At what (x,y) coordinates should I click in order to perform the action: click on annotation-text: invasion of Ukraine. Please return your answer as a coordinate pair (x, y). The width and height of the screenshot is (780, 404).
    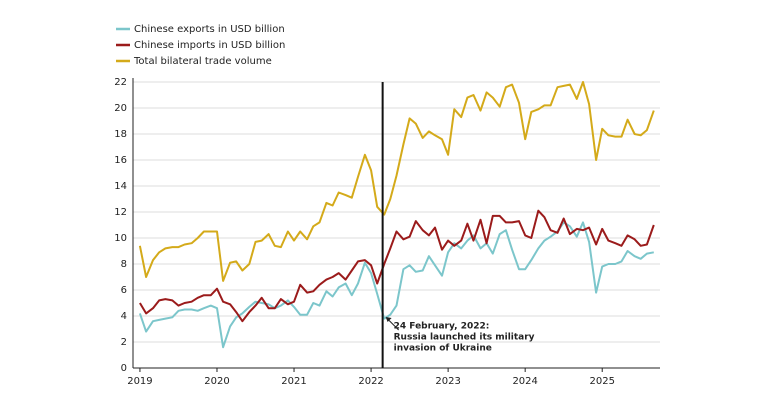
    Looking at the image, I should click on (443, 349).